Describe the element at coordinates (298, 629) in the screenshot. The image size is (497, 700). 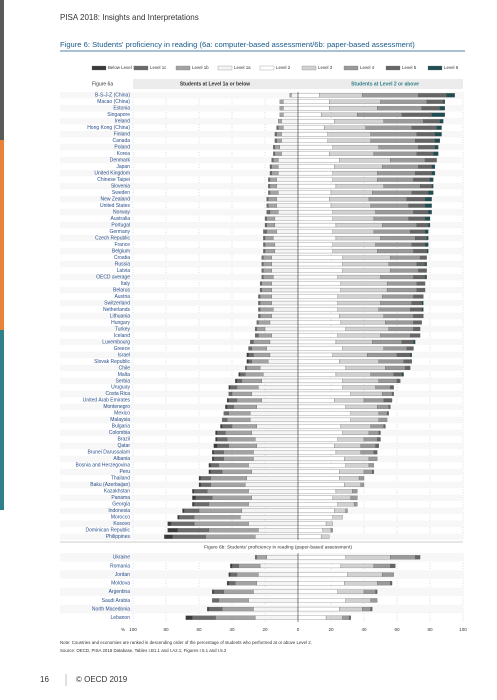
I see `x-tick-label: 0` at that location.